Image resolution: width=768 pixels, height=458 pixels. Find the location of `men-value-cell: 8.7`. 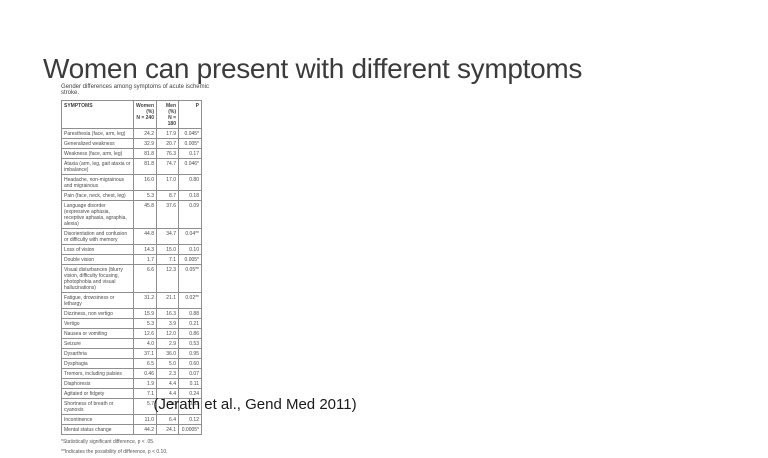

men-value-cell: 8.7 is located at coordinates (167, 195).